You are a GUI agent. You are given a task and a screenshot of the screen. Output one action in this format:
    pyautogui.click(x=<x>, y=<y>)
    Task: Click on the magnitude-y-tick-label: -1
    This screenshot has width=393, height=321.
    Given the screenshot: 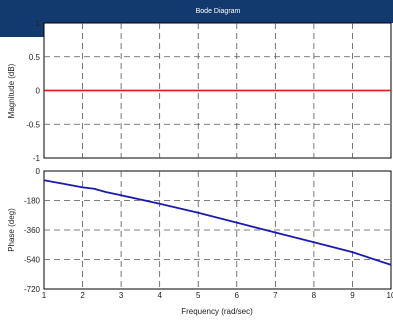 What is the action you would take?
    pyautogui.click(x=37, y=158)
    